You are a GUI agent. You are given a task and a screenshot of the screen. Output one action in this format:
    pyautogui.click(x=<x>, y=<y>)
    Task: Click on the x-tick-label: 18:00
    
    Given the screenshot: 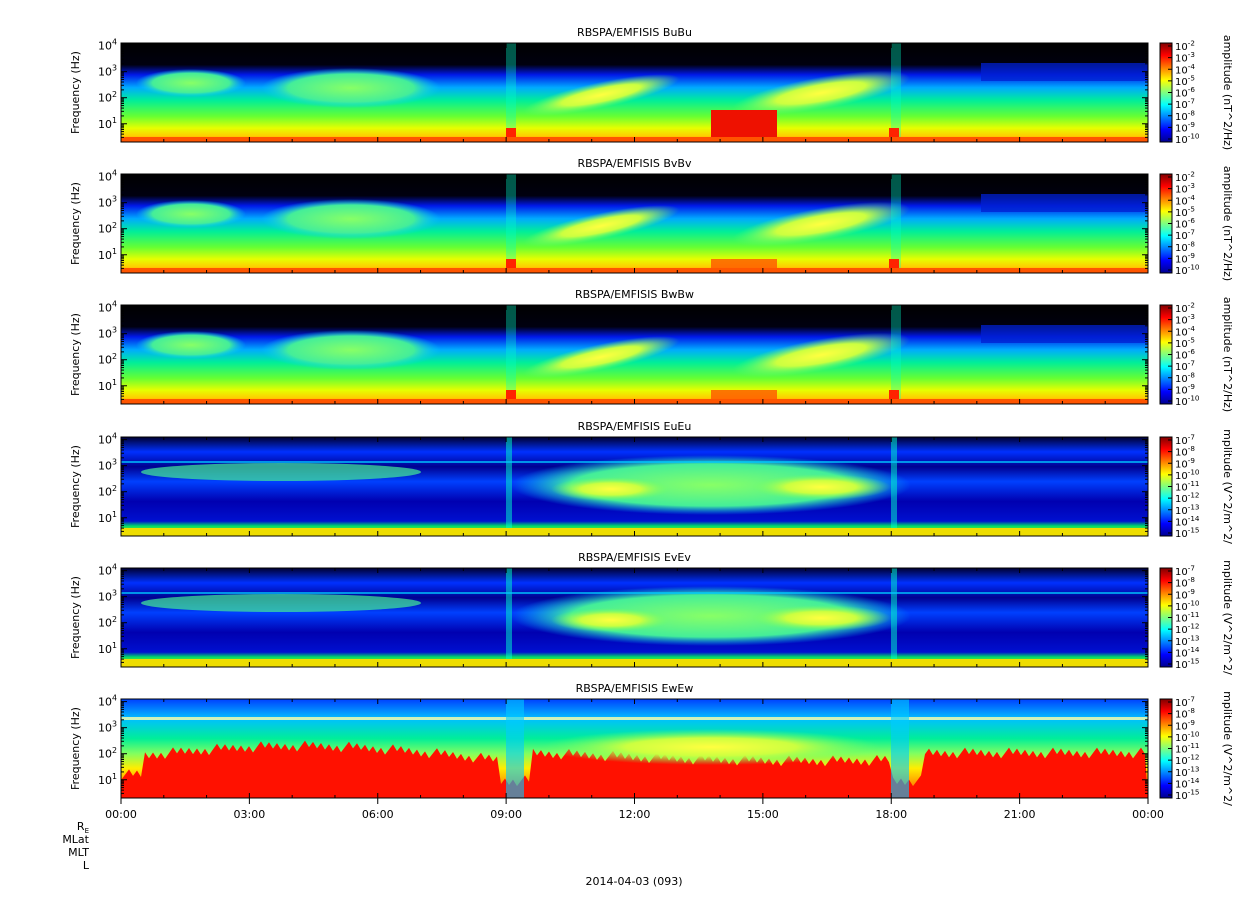 What is the action you would take?
    pyautogui.click(x=891, y=814)
    